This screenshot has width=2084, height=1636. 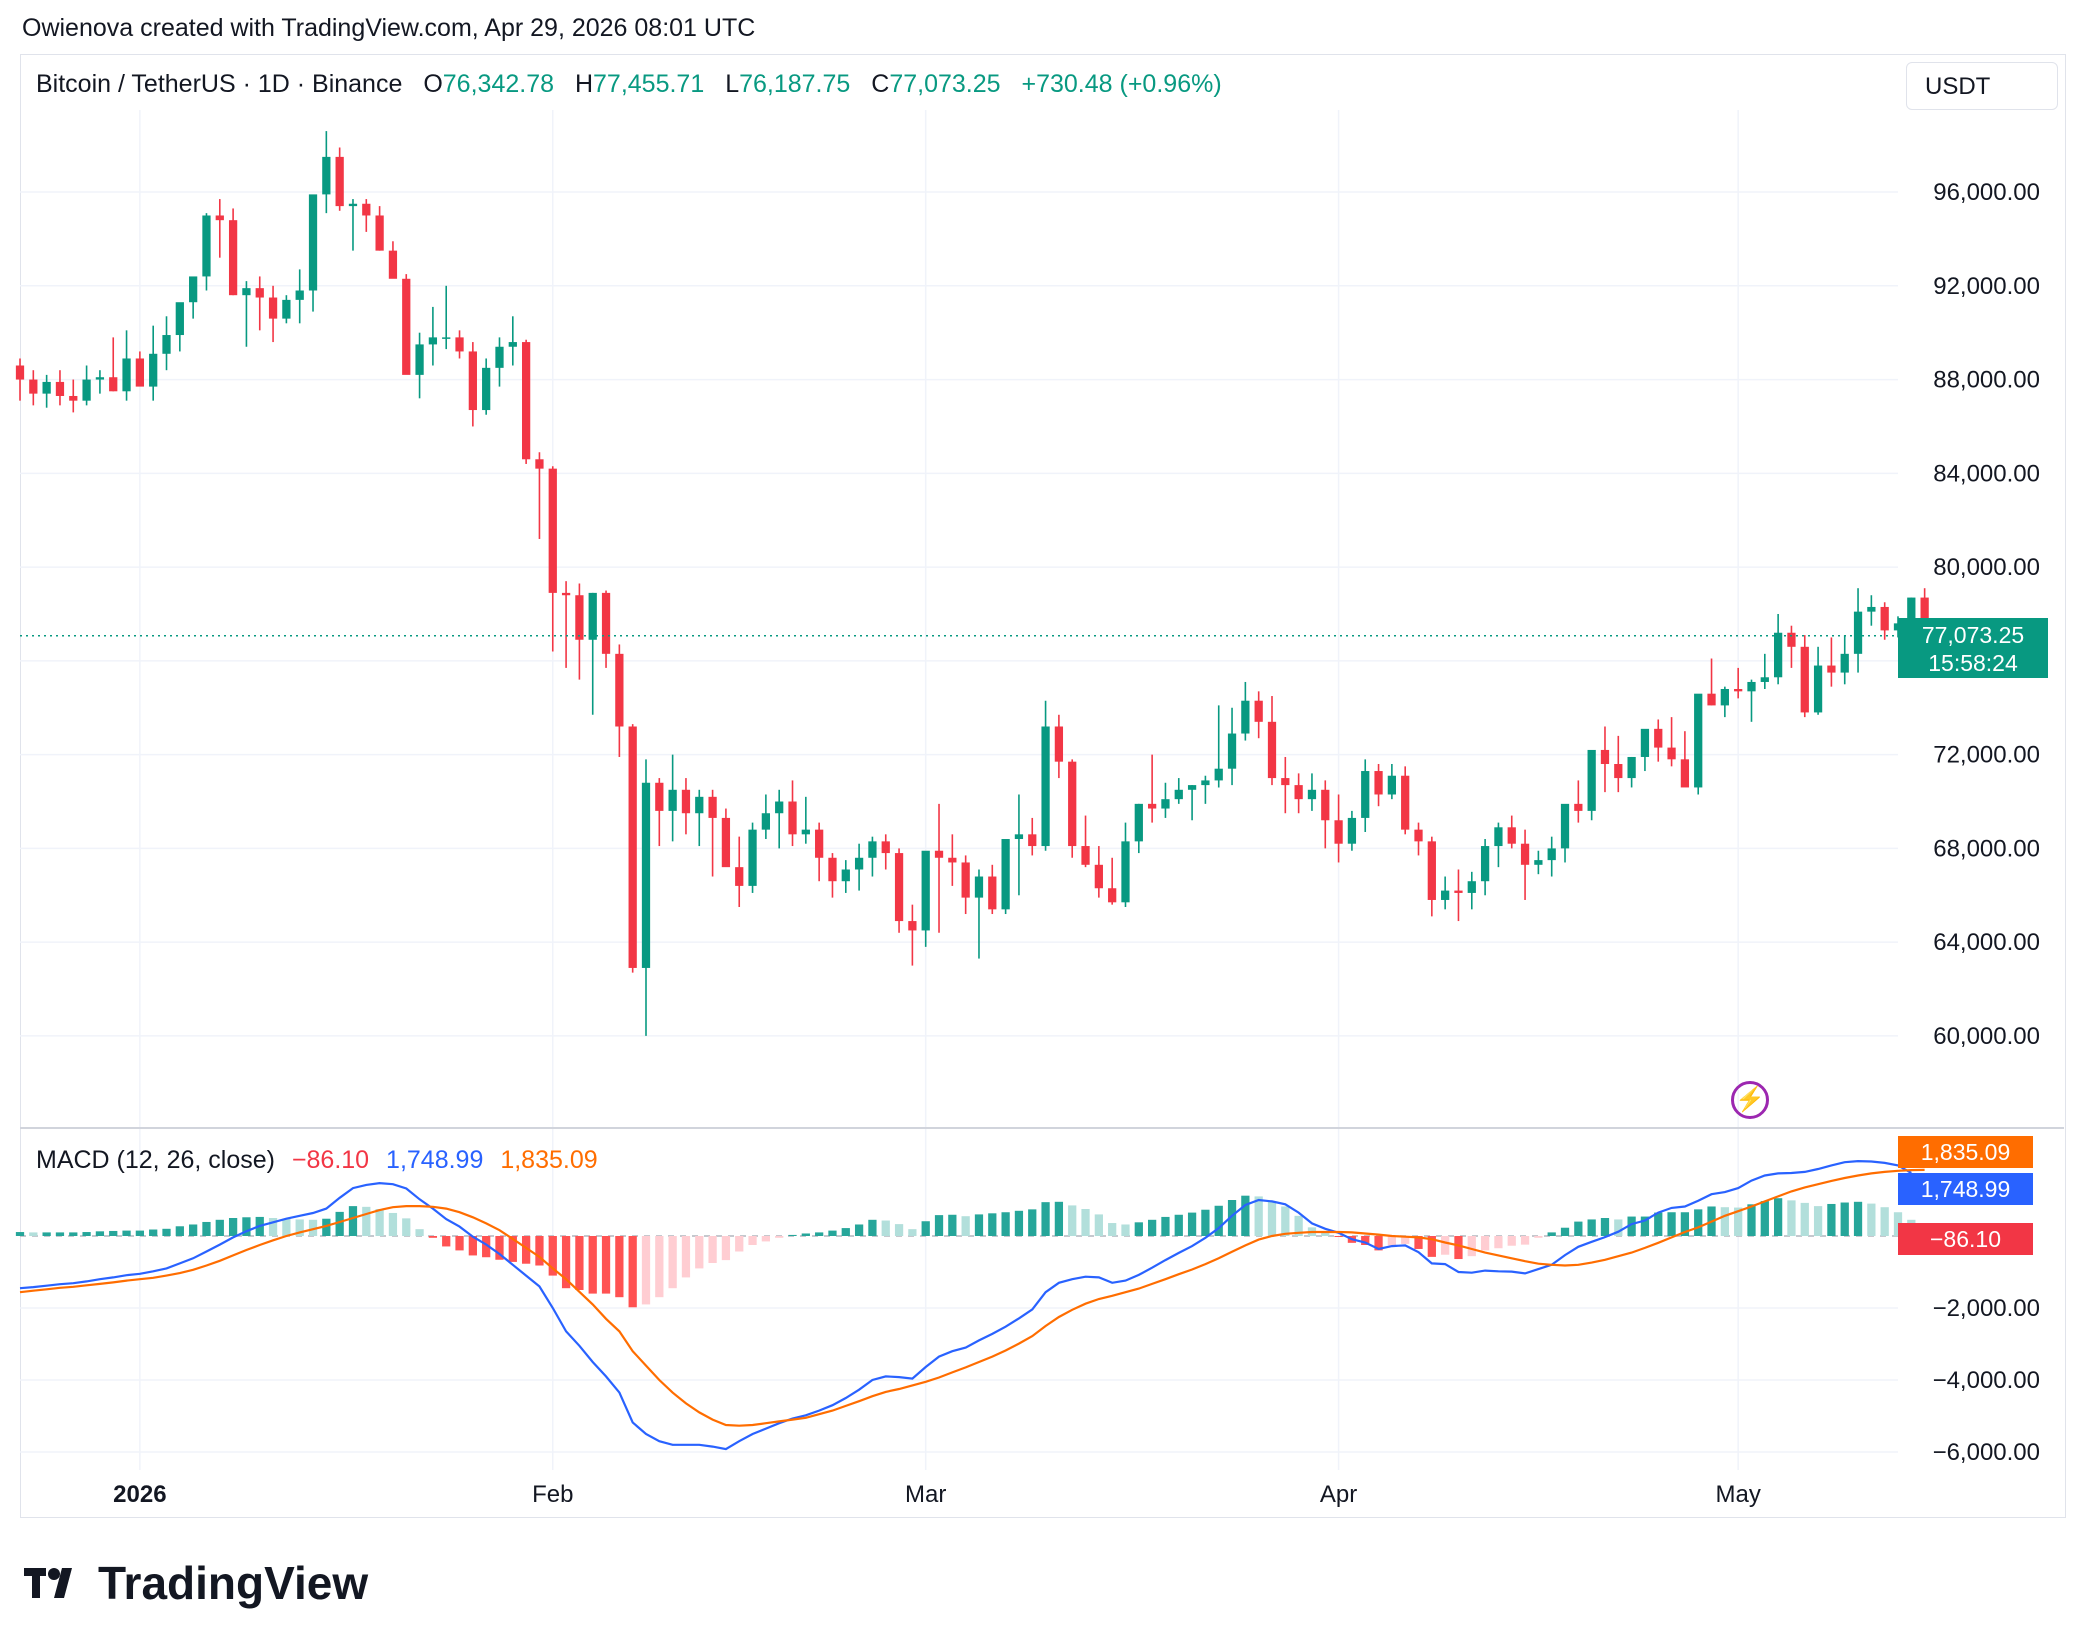 What do you see at coordinates (435, 1160) in the screenshot?
I see `macd-line-value: 1,748.99` at bounding box center [435, 1160].